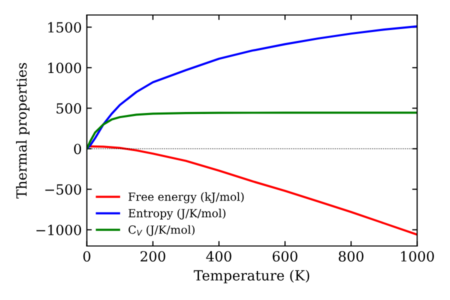 The width and height of the screenshot is (450, 300). I want to click on x-tick-label: 800, so click(351, 256).